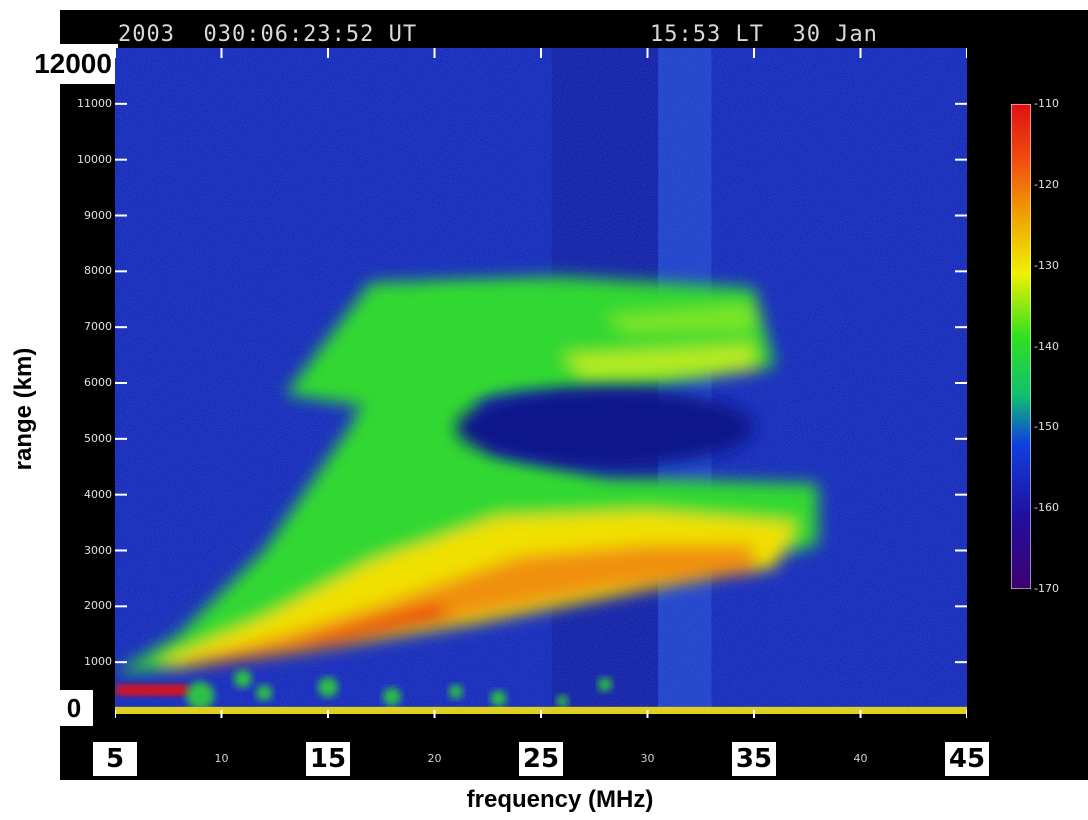 This screenshot has height=820, width=1088. Describe the element at coordinates (98, 215) in the screenshot. I see `y-tick-label: 9000` at that location.